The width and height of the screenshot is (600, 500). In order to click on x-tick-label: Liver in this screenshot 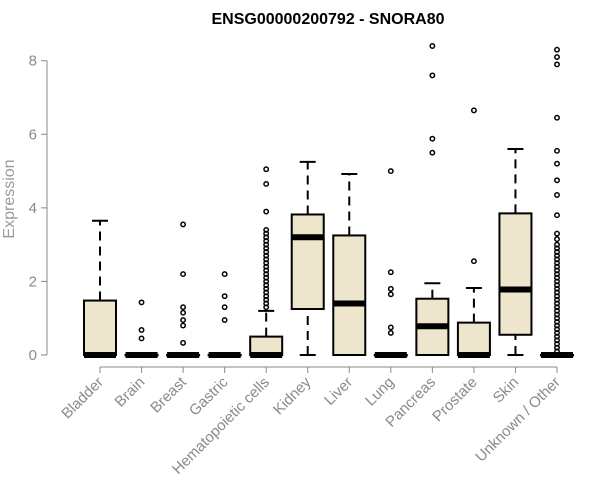, I will do `click(338, 391)`.